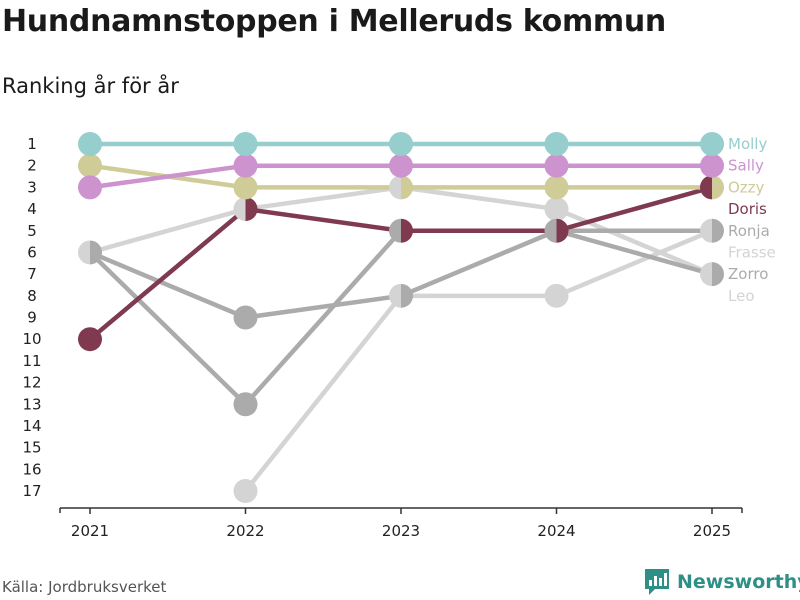  I want to click on bar-chart-icon, so click(657, 582).